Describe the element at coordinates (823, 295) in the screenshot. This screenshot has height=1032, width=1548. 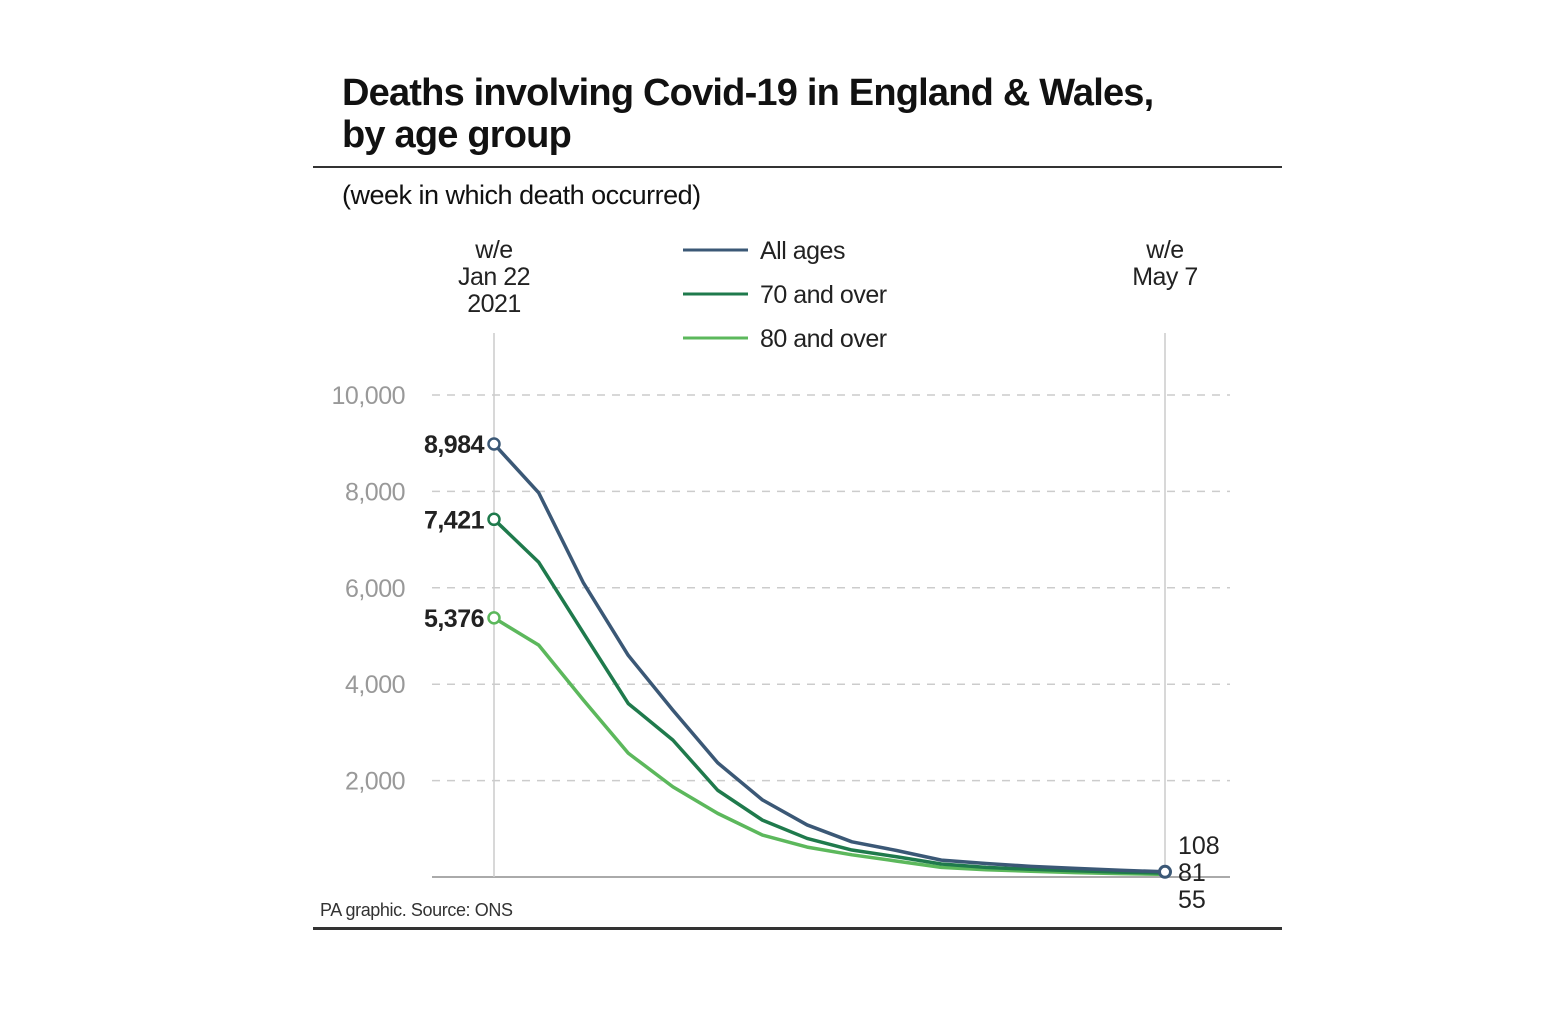
I see `legend-label: 70 and over` at that location.